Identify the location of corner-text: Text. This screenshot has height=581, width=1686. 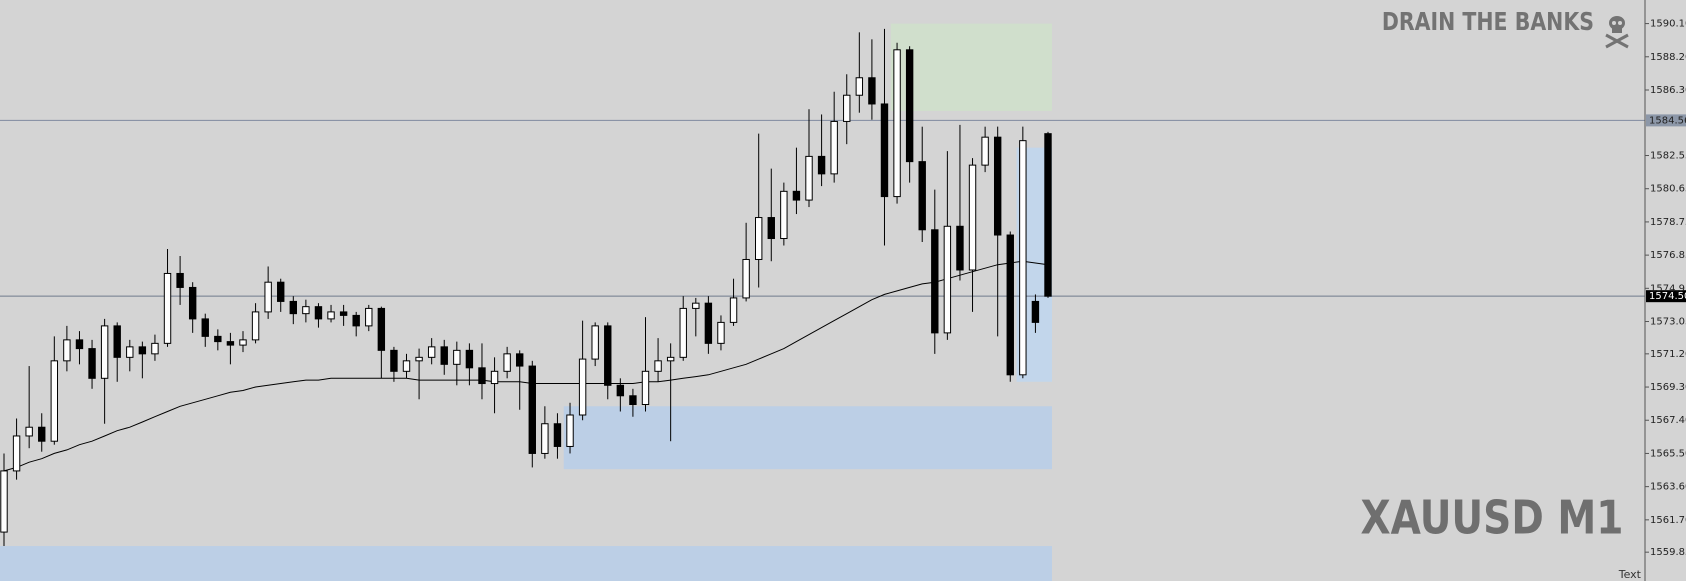
(1630, 574).